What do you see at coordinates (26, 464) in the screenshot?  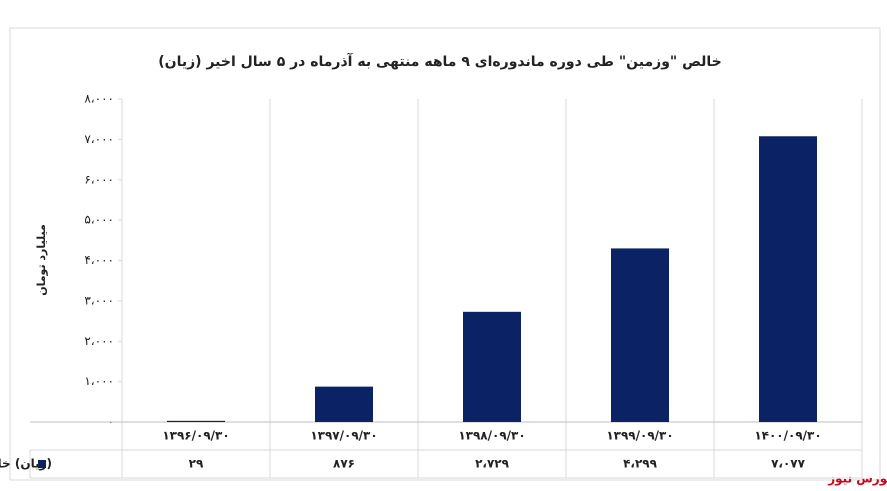 I see `legend-label: (زیان) خالص` at bounding box center [26, 464].